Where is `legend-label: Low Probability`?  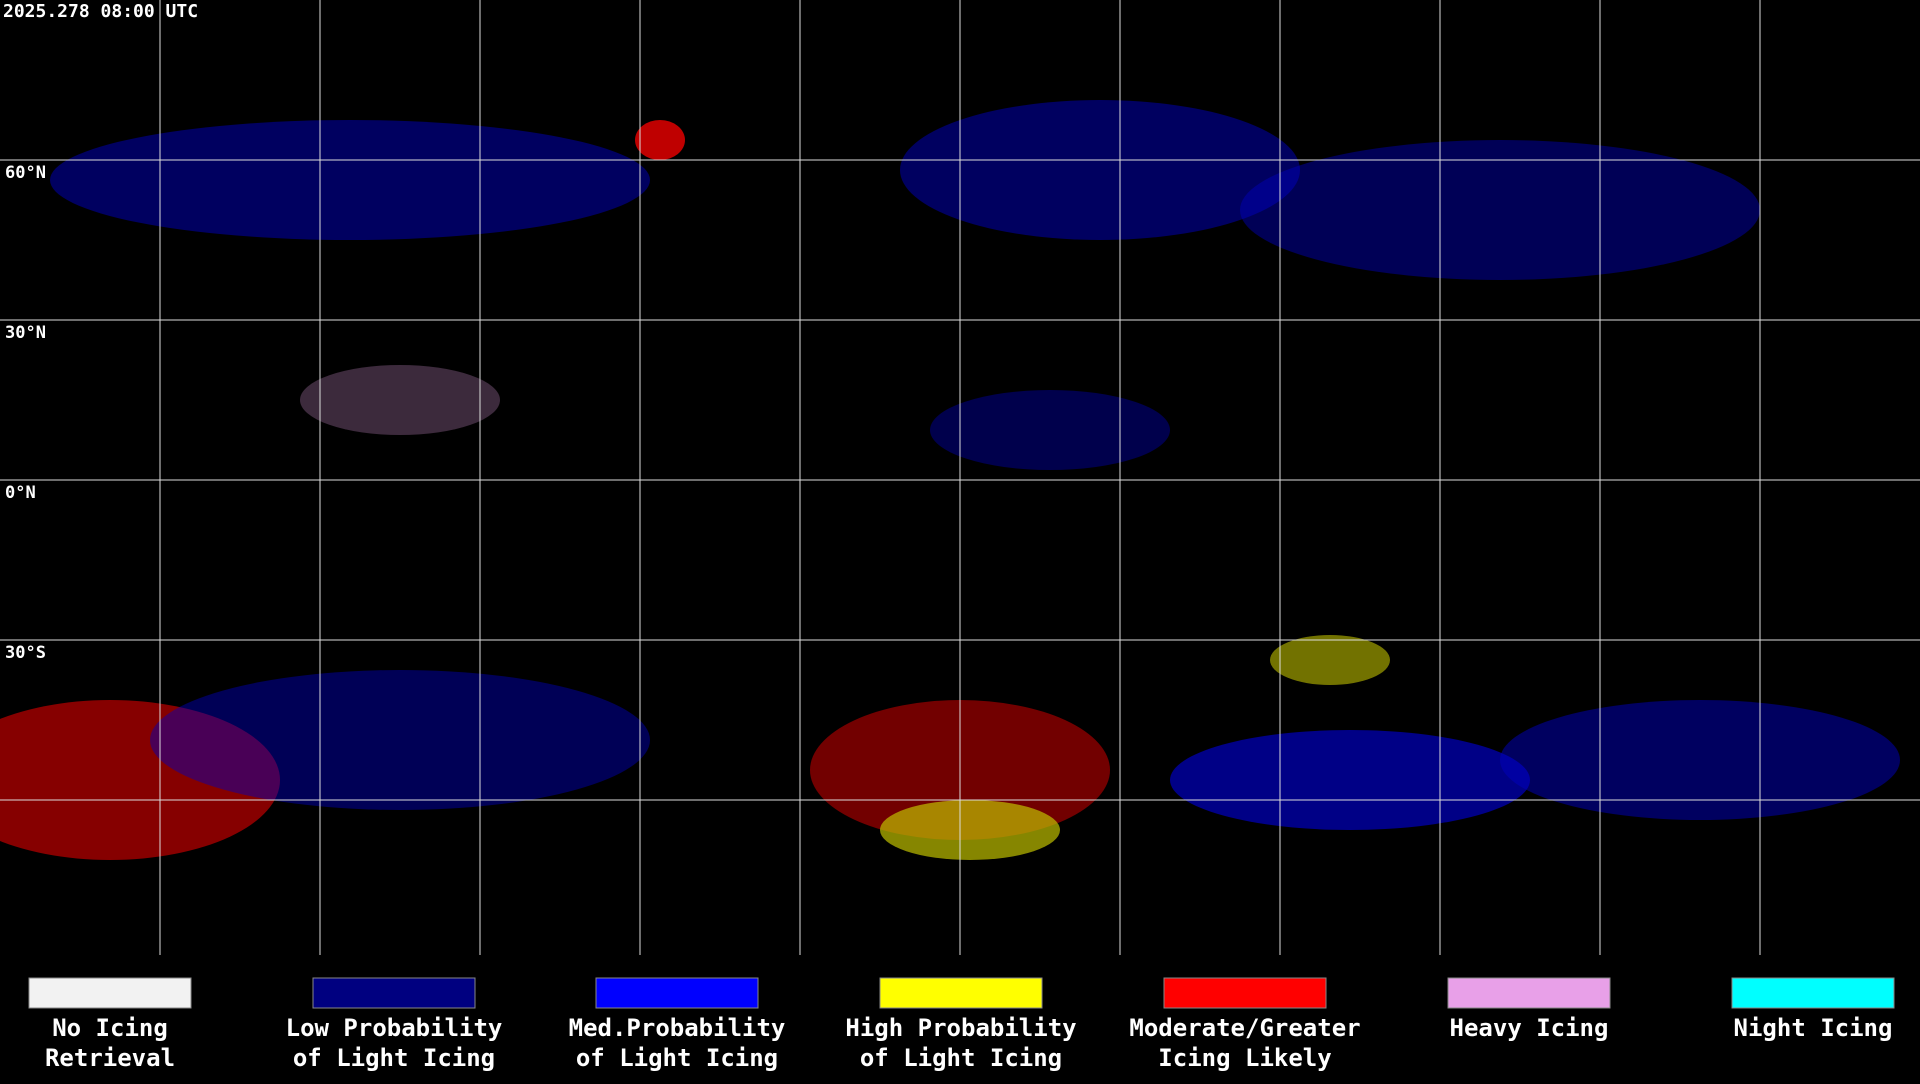
legend-label: Low Probability is located at coordinates (394, 1028).